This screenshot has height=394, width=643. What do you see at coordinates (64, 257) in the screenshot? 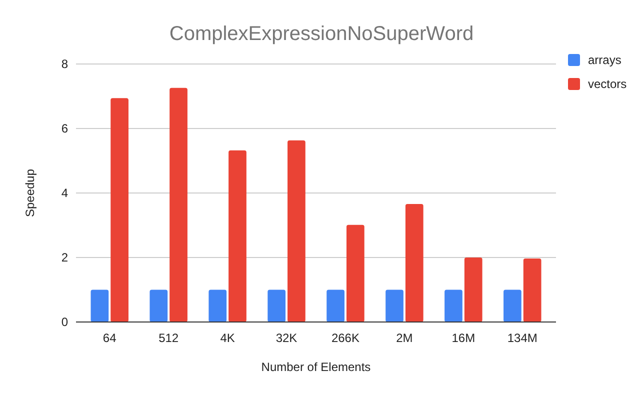
I see `y-tick-label: 2` at bounding box center [64, 257].